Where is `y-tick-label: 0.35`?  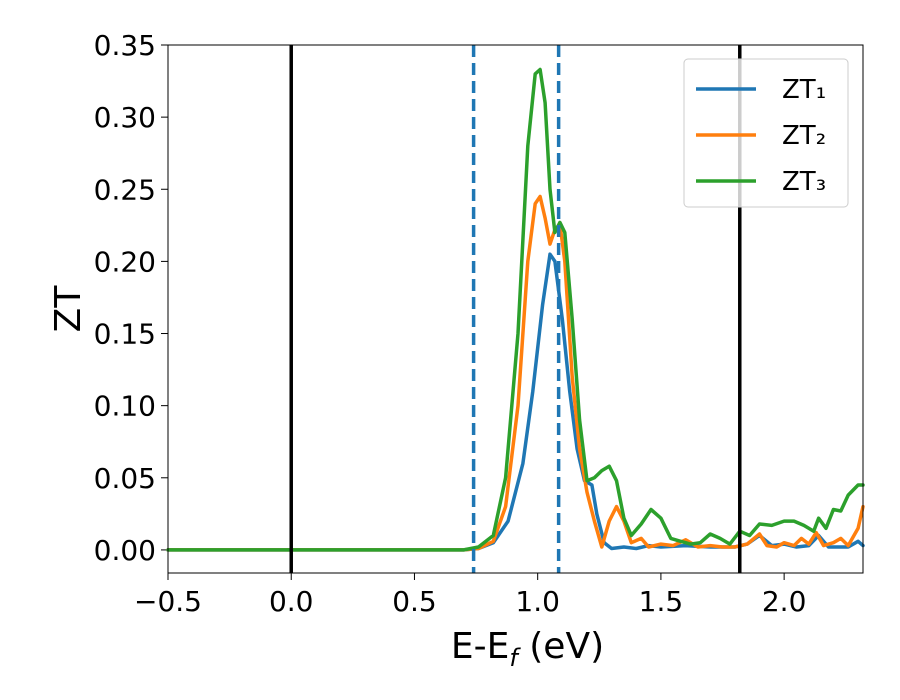 y-tick-label: 0.35 is located at coordinates (125, 45).